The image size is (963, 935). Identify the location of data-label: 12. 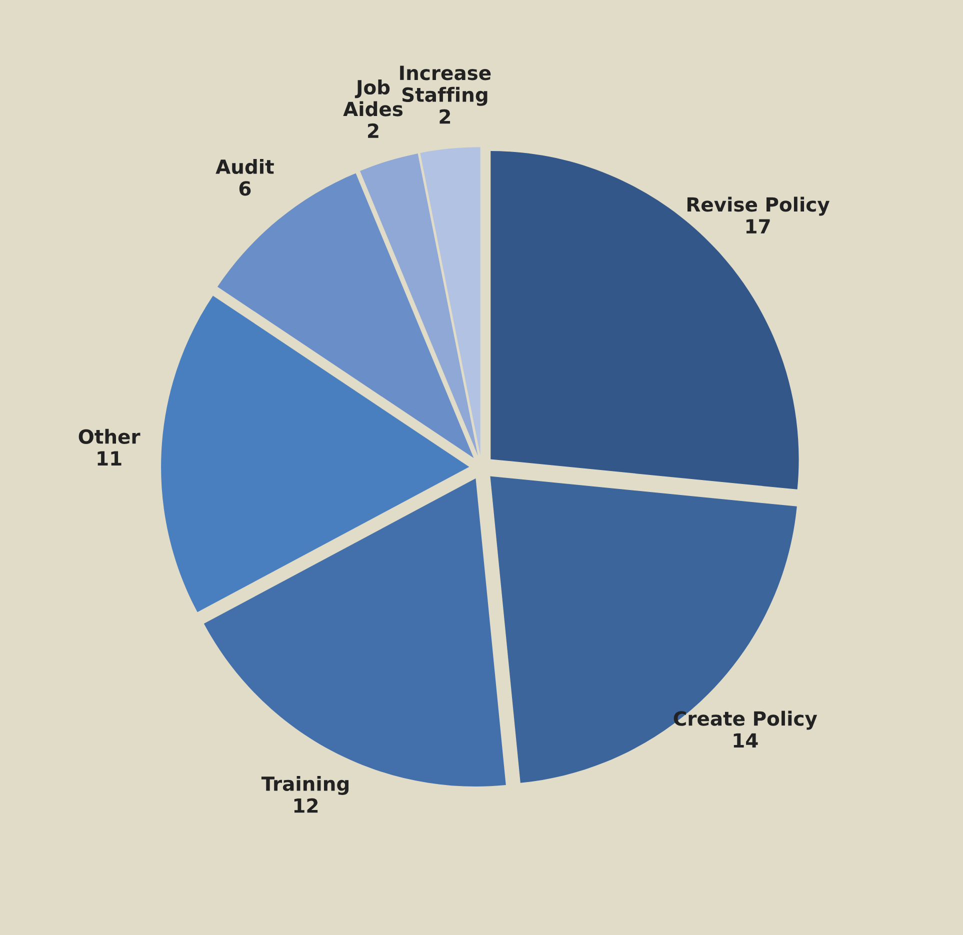
(306, 805).